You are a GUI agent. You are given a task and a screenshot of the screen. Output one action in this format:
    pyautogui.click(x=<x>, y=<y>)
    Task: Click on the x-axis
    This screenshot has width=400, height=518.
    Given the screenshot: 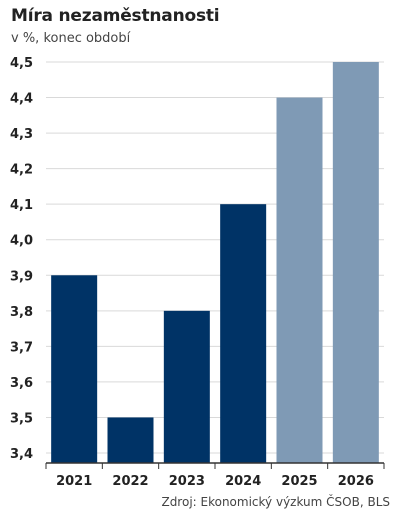 What is the action you would take?
    pyautogui.click(x=215, y=465)
    